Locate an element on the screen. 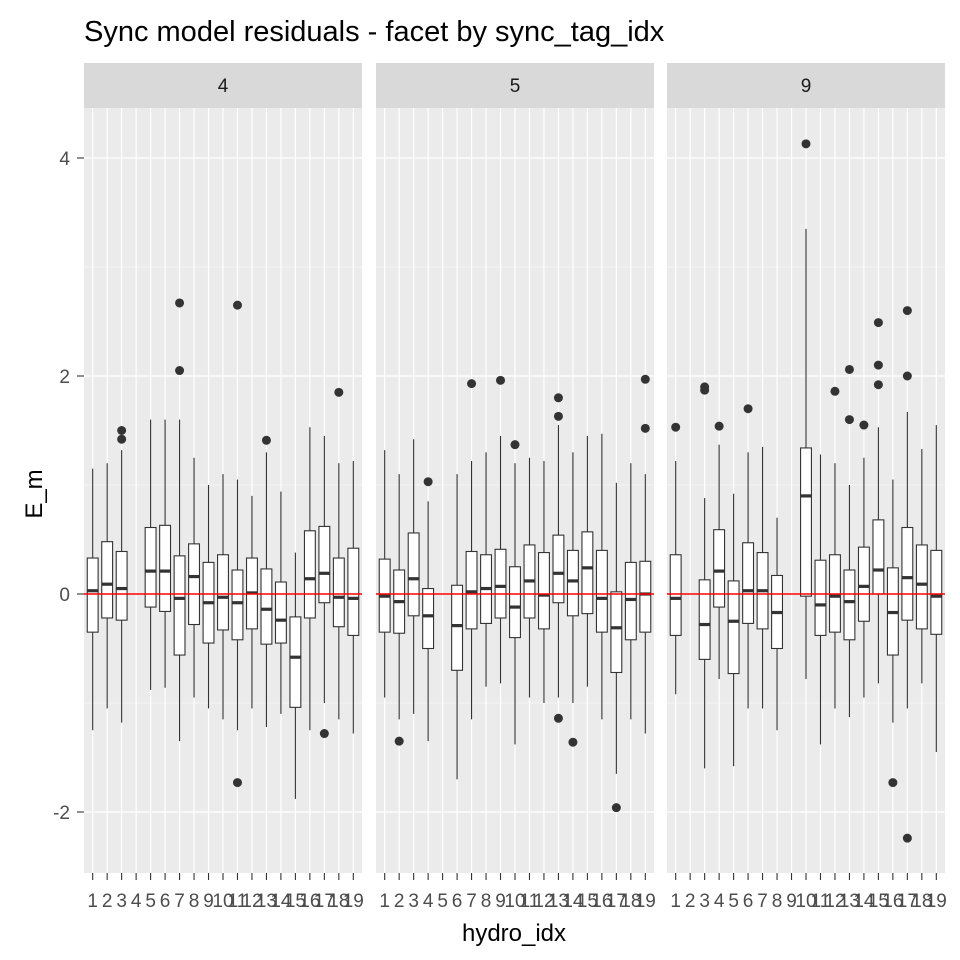 The height and width of the screenshot is (960, 960). facet-strip-label: 5 is located at coordinates (515, 86).